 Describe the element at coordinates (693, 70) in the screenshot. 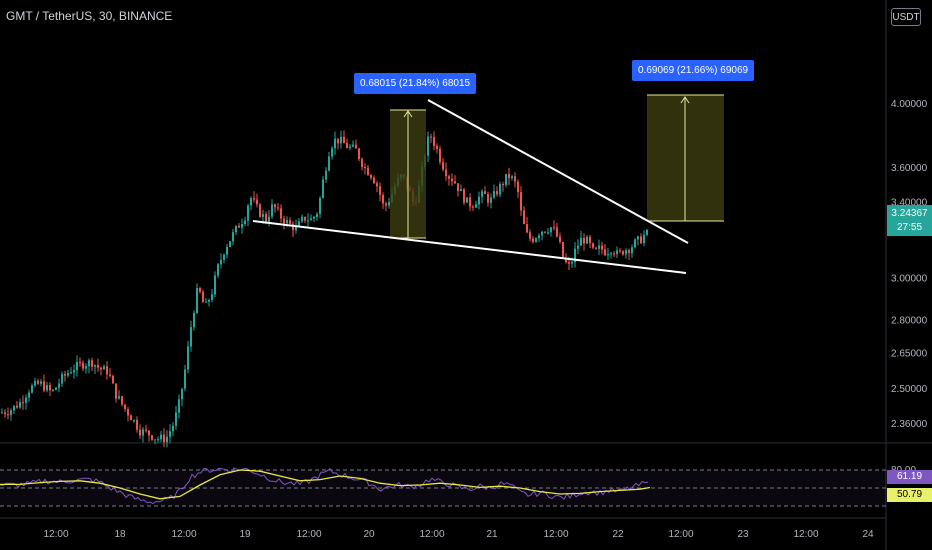

I see `measure-label-2: 0.69069 (21.66%) 69069` at that location.